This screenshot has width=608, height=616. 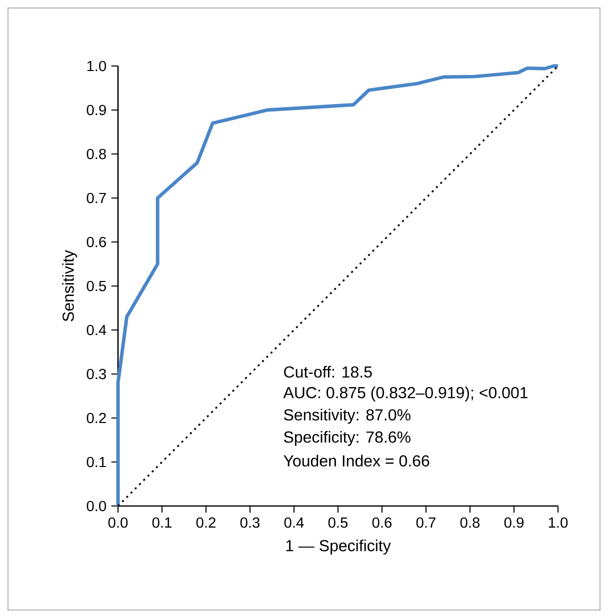 I want to click on x-tick-label: 0.2, so click(x=206, y=522).